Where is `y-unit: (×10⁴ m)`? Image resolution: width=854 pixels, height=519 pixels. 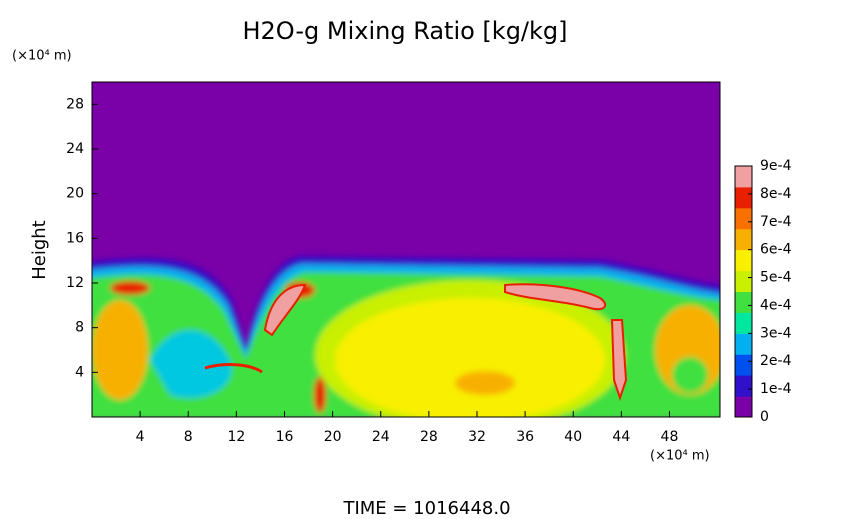
y-unit: (×10⁴ m) is located at coordinates (42, 56).